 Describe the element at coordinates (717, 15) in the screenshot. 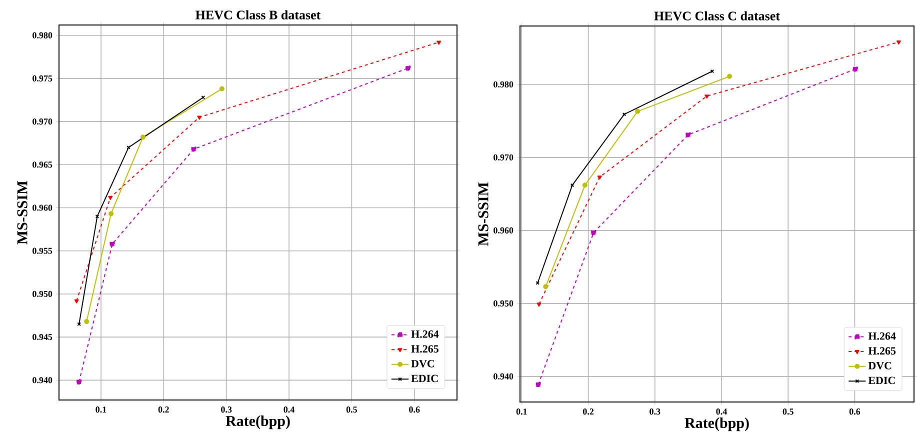

I see `chart-title: HEVC Class C dataset` at that location.